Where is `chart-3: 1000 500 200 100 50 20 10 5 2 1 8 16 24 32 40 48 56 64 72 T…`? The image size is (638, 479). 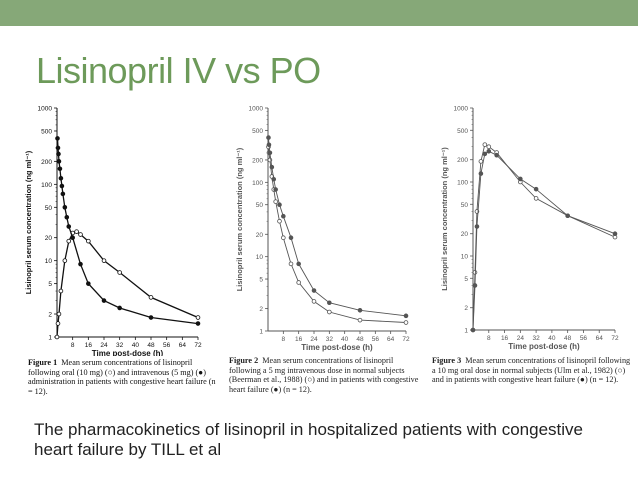
chart-3: 1000 500 200 100 50 20 10 5 2 1 8 16 24 32 40 48 56 64 72 T… is located at coordinates (529, 229).